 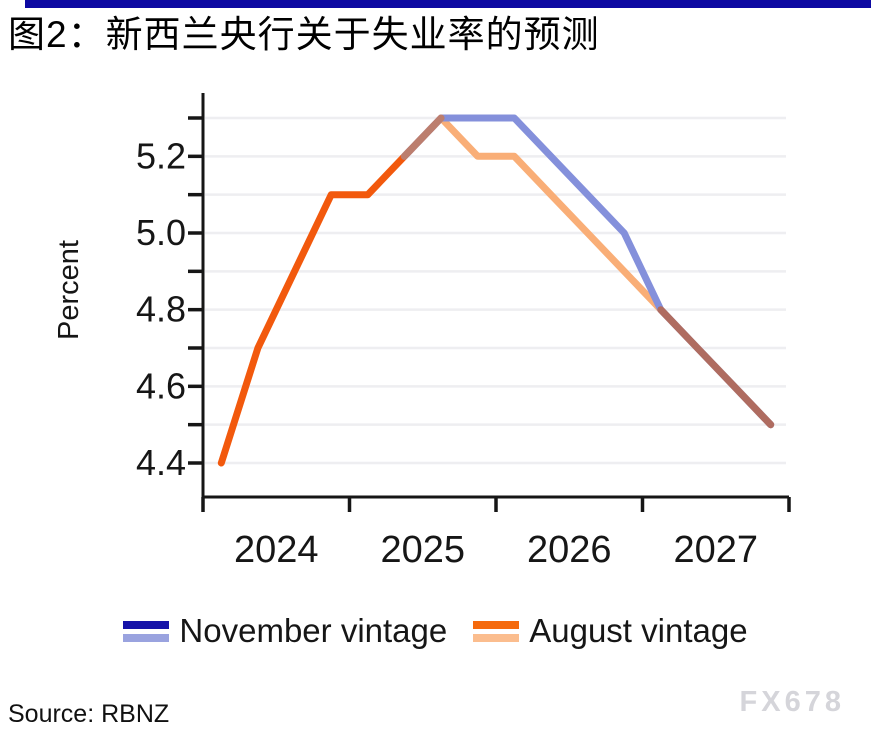 What do you see at coordinates (496, 624) in the screenshot?
I see `august-actual-color` at bounding box center [496, 624].